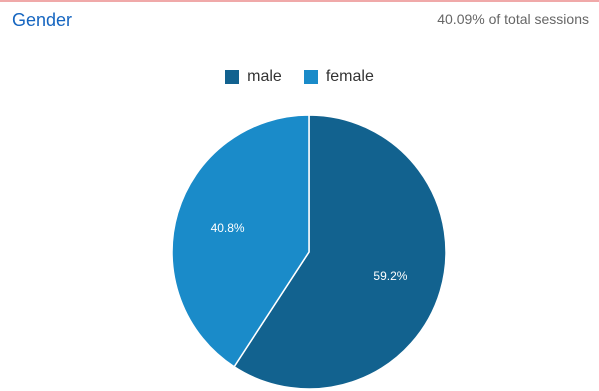 The image size is (599, 391). What do you see at coordinates (349, 76) in the screenshot?
I see `legend-label-female: female` at bounding box center [349, 76].